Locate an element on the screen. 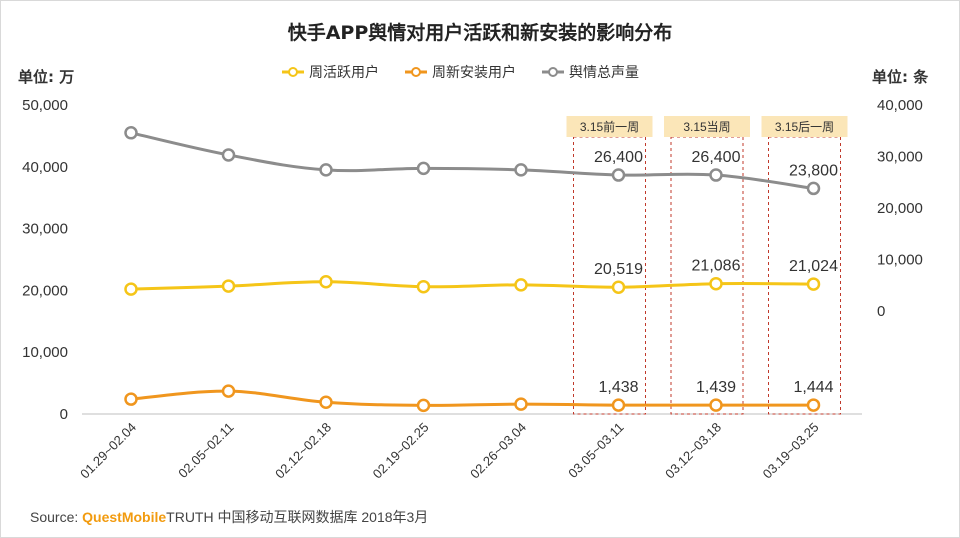  legend-item-weekly-install: 周新安装用户 is located at coordinates (460, 72).